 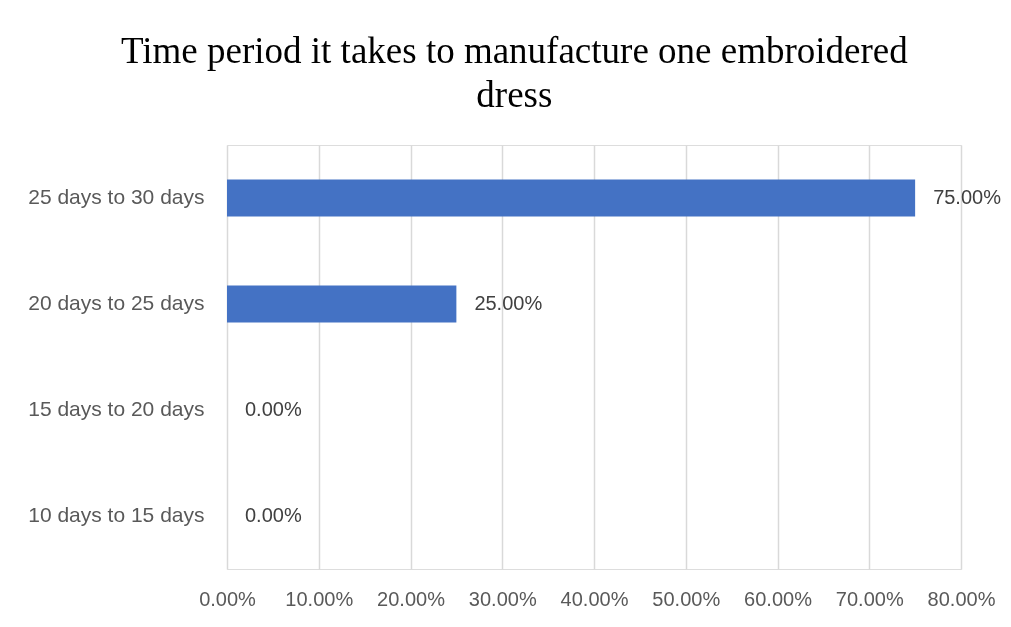 I want to click on x-tick-label: 0.00%, so click(x=228, y=598).